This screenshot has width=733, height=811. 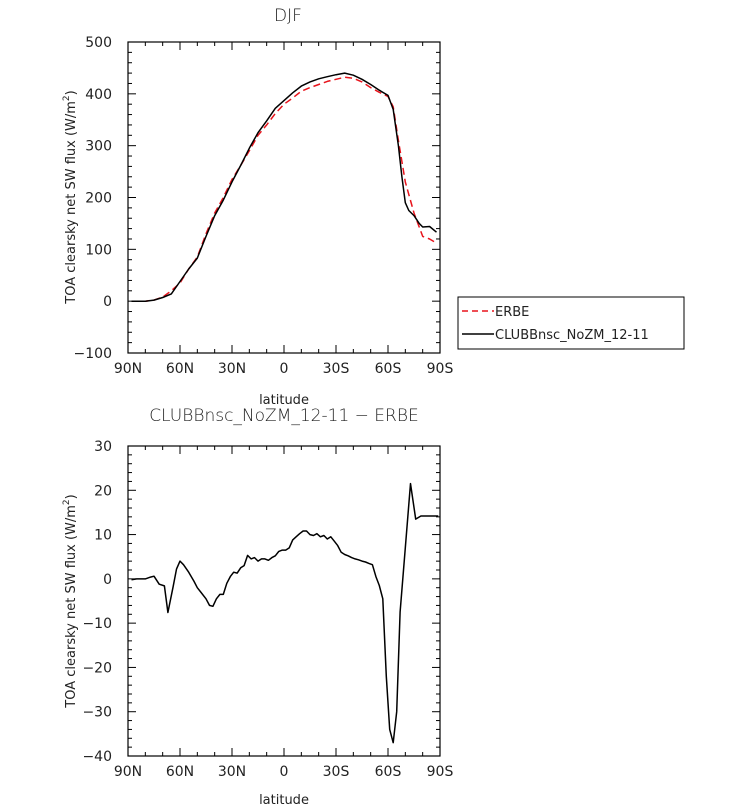 What do you see at coordinates (572, 335) in the screenshot?
I see `legend-label-clubb: CLUBBnsc_NoZM_12-11` at bounding box center [572, 335].